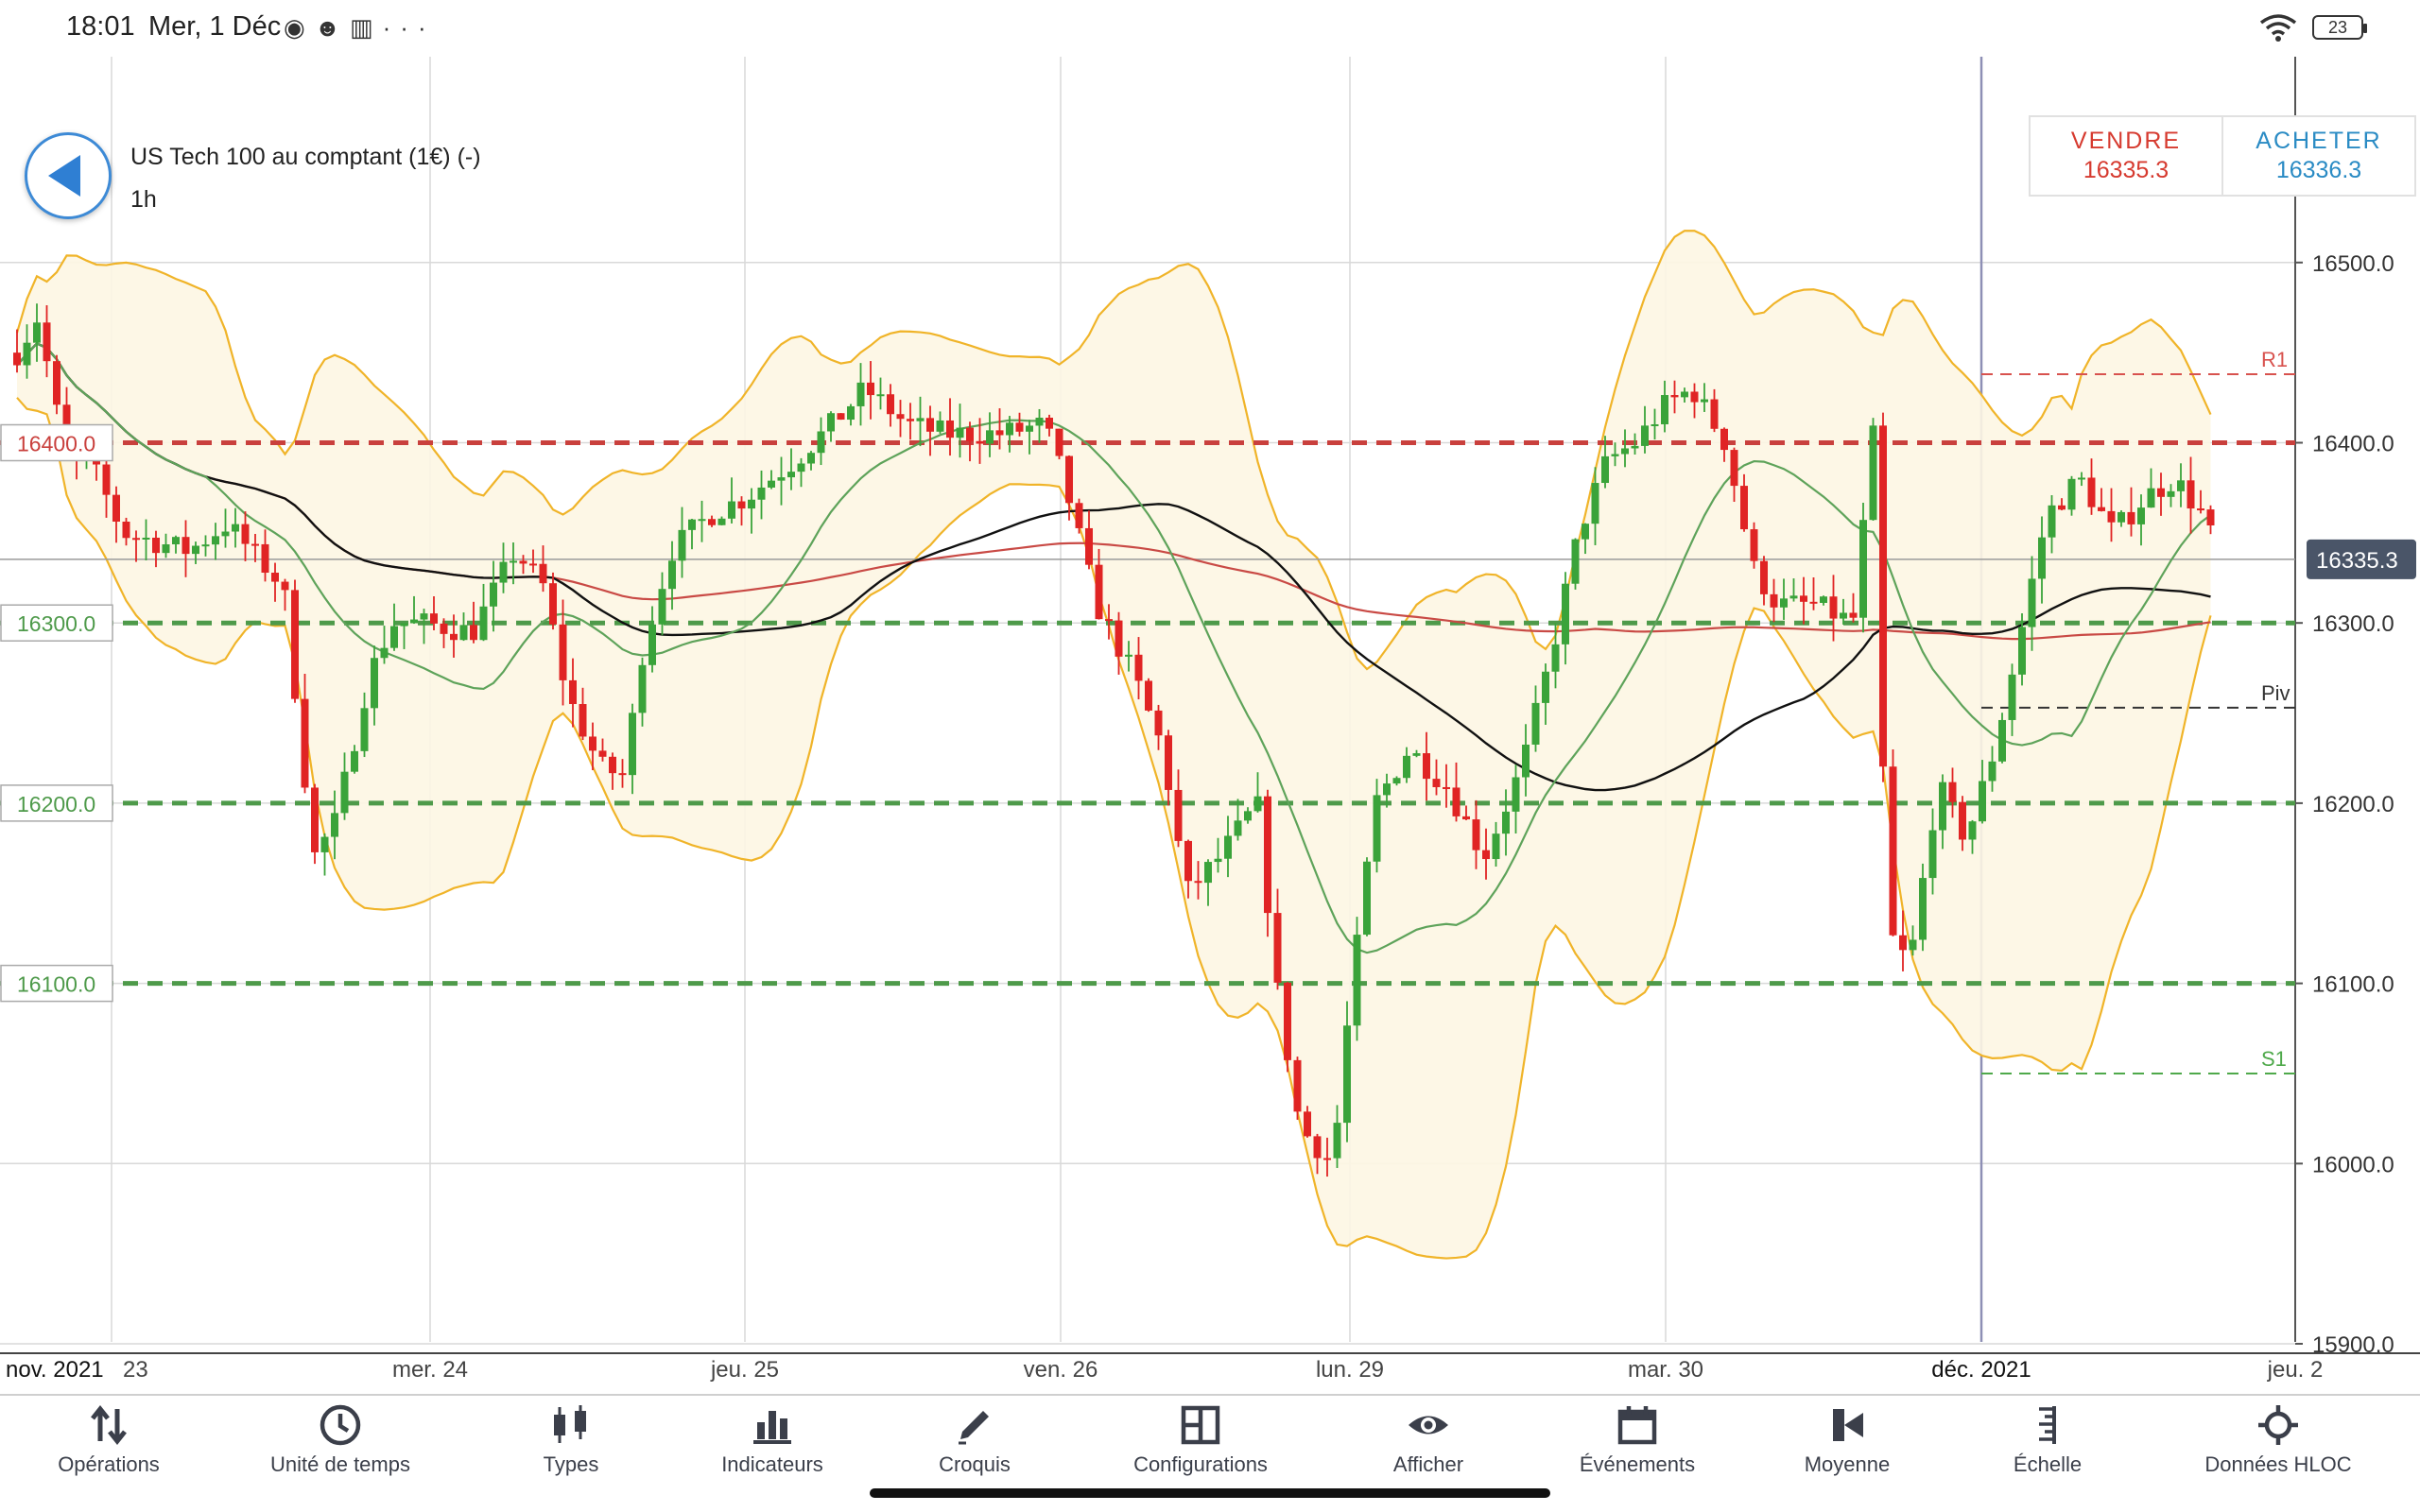  I want to click on toolbar-average: Moyenne, so click(1847, 1450).